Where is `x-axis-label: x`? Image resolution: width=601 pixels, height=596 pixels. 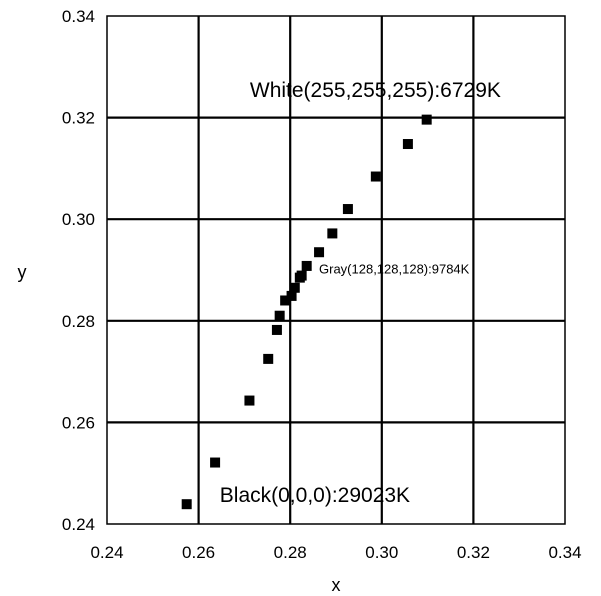
x-axis-label: x is located at coordinates (336, 585).